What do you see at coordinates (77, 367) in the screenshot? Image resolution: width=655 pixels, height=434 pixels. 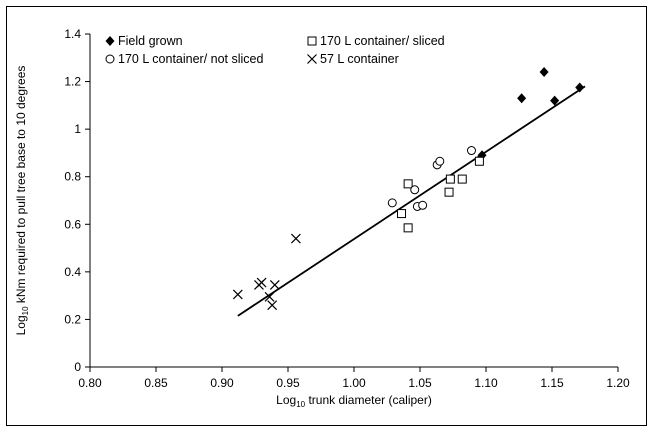 I see `y-tick-label: 0` at bounding box center [77, 367].